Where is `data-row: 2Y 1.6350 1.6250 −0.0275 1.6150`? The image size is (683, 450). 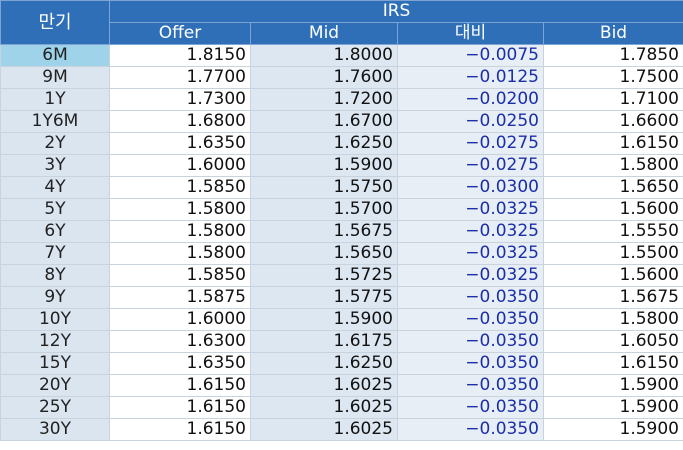
data-row: 2Y 1.6350 1.6250 −0.0275 1.6150 is located at coordinates (341, 143).